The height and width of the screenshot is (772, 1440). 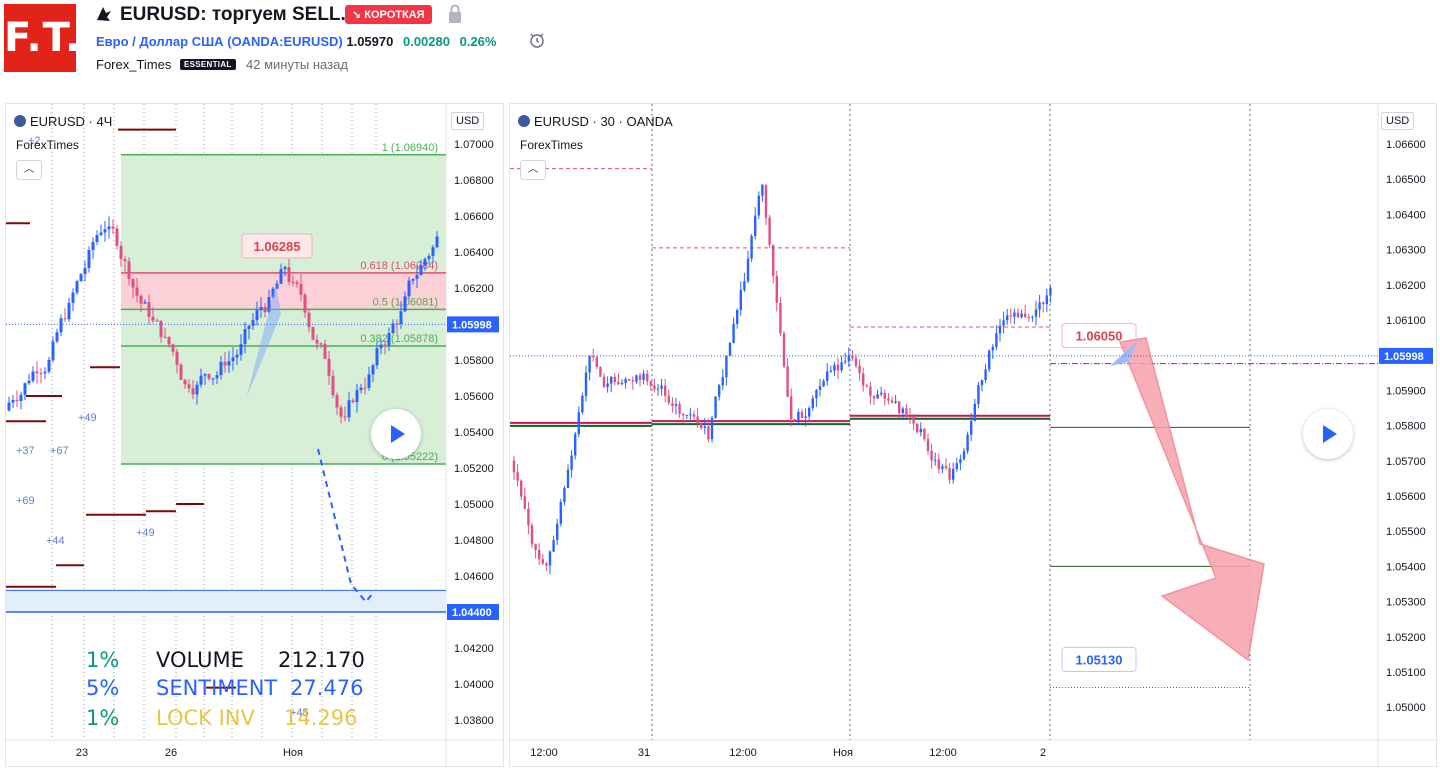 What do you see at coordinates (63, 121) in the screenshot?
I see `left-chart-symbol: EURUSD · 4Ч` at bounding box center [63, 121].